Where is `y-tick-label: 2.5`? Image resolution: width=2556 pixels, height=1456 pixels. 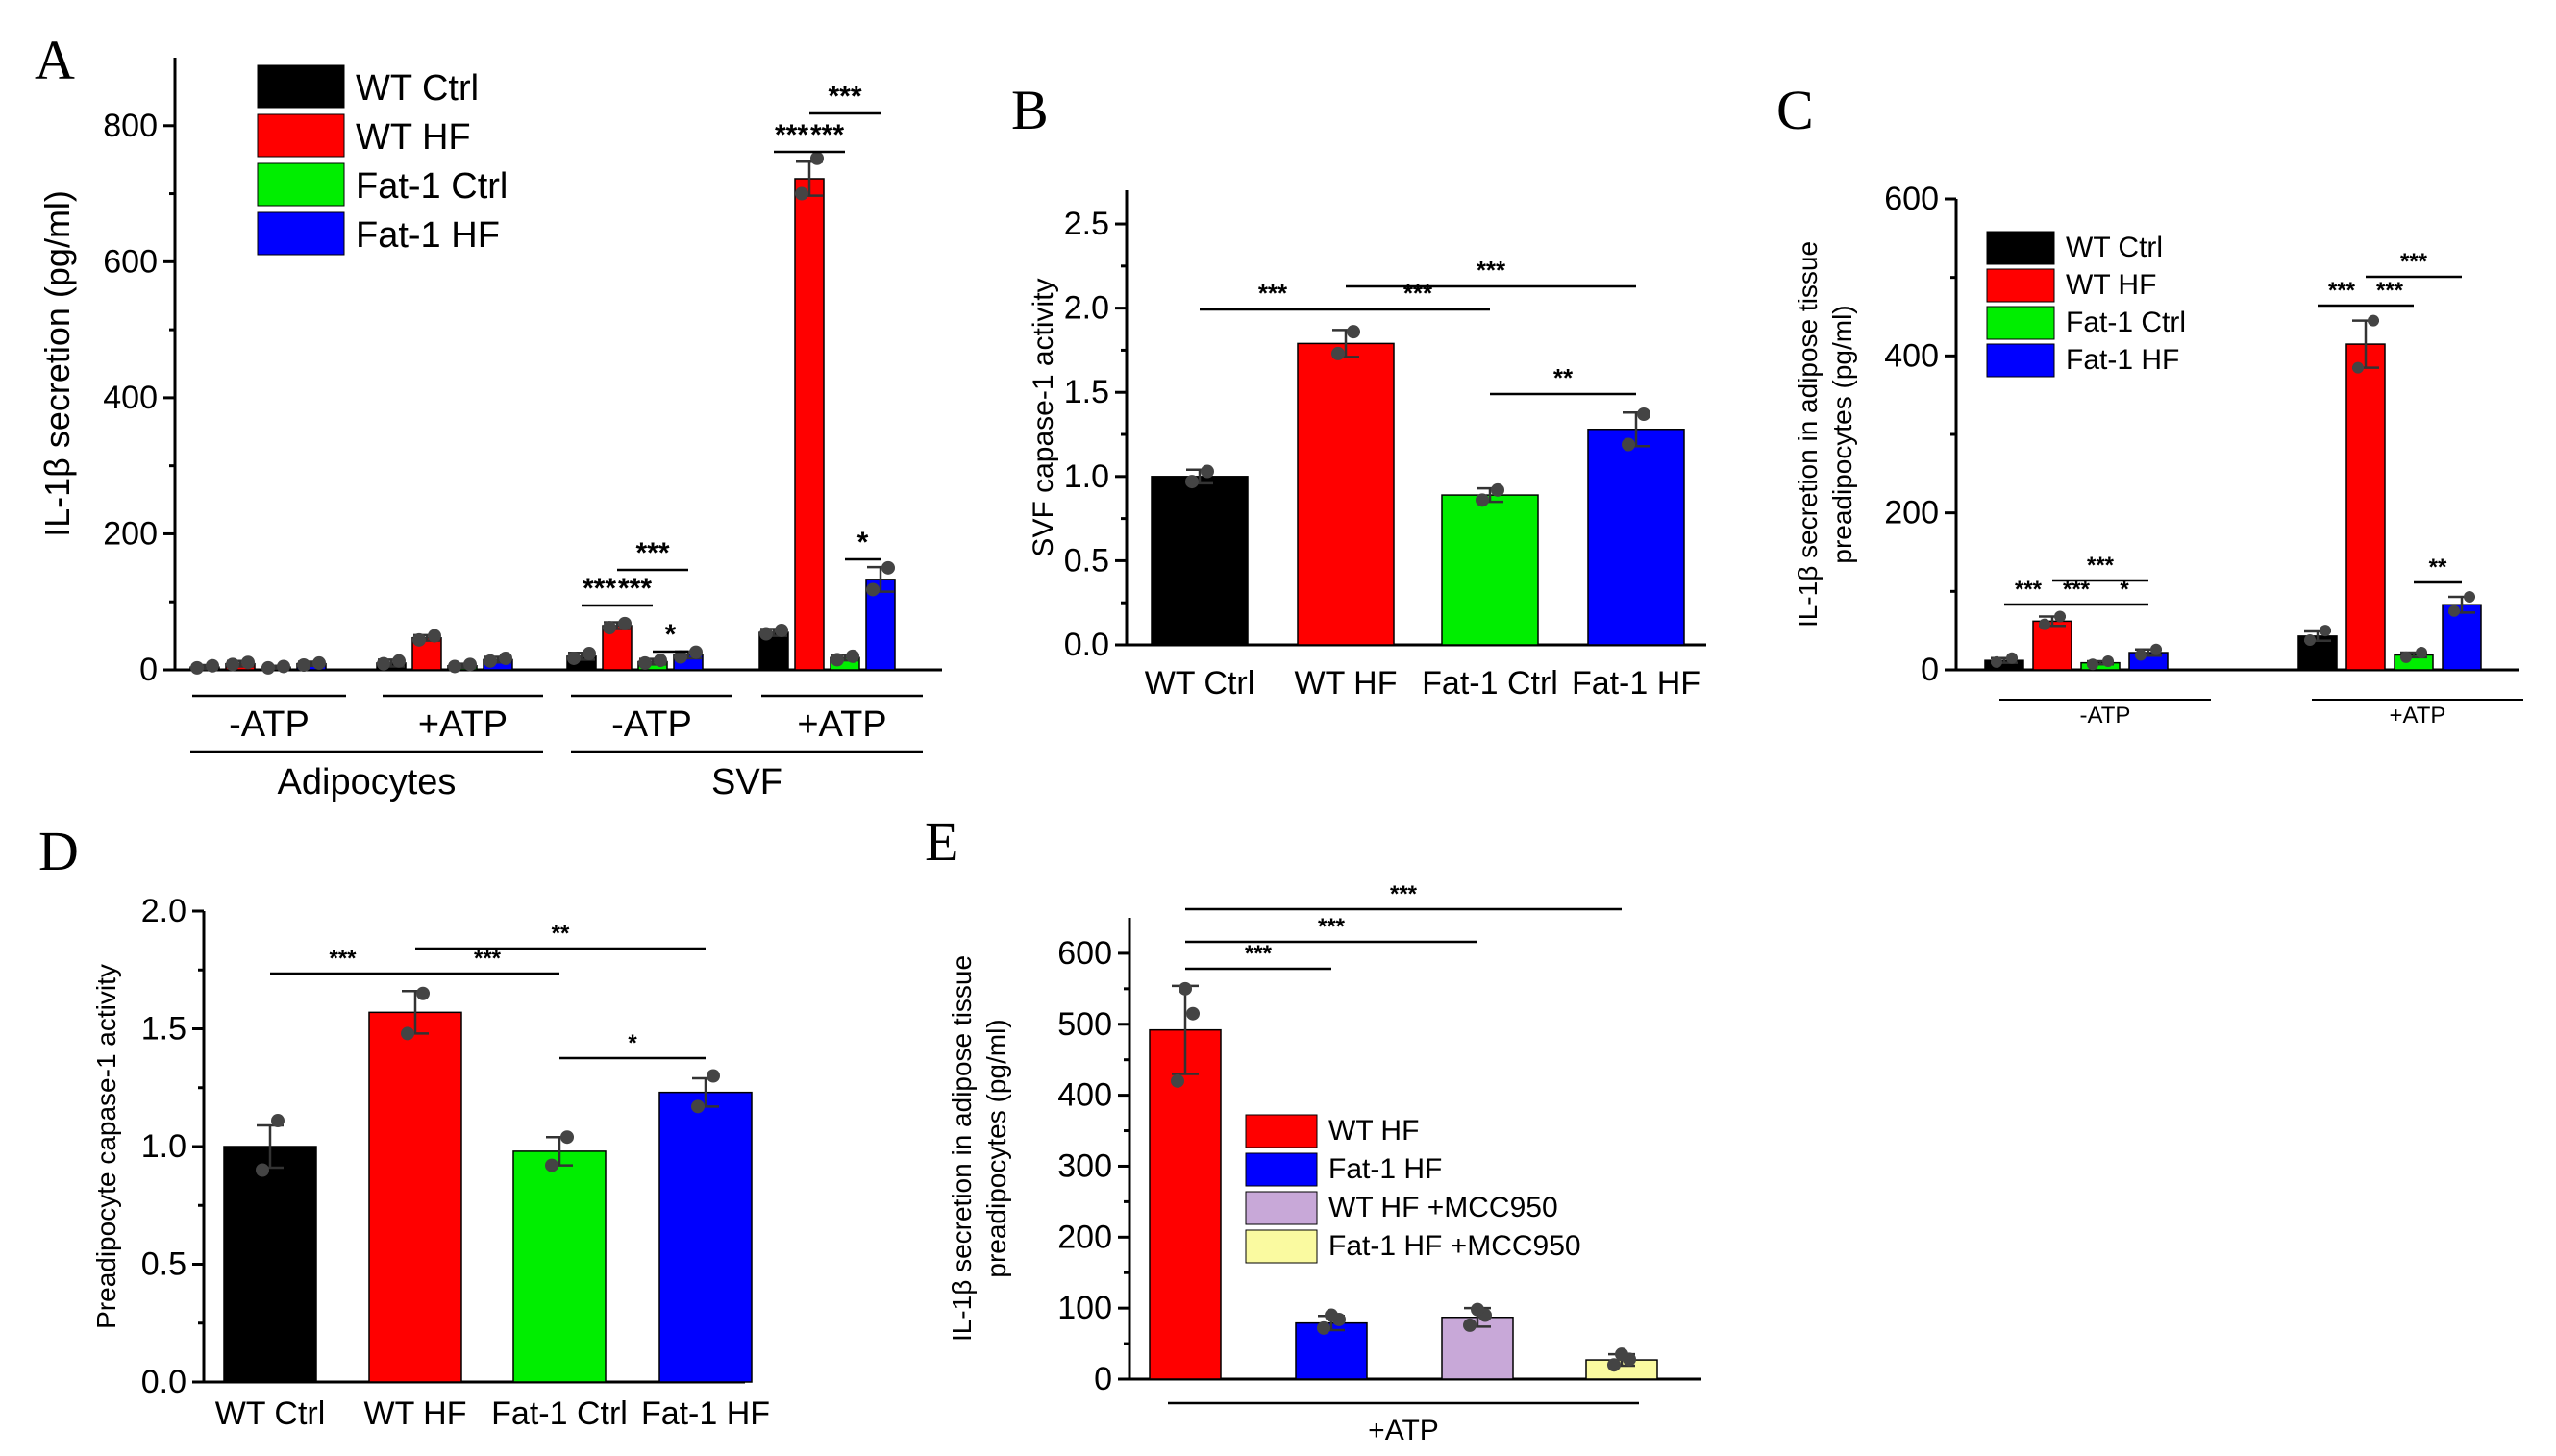 y-tick-label: 2.5 is located at coordinates (1087, 224).